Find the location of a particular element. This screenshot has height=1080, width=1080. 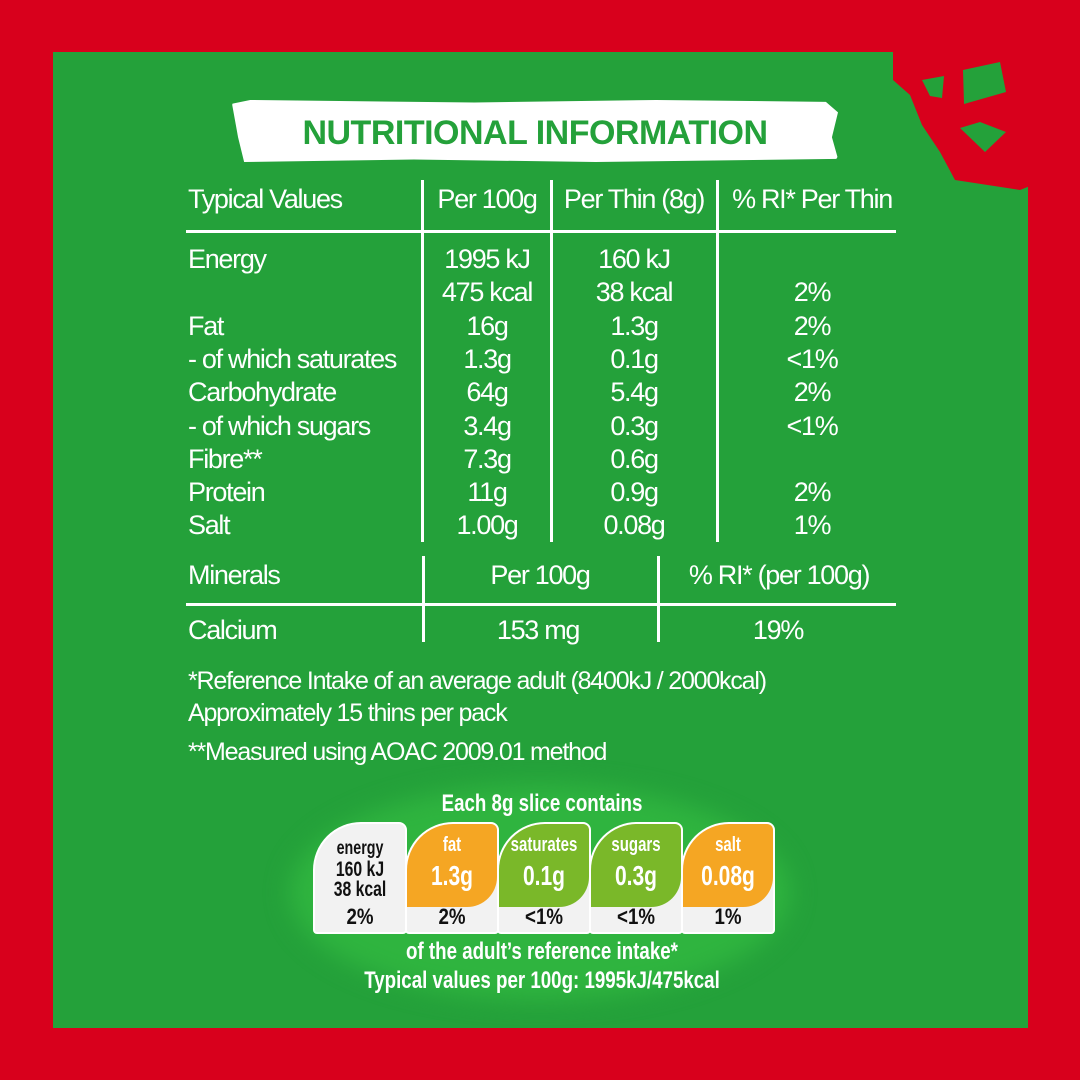

gda-saturates: saturates 0.1g <1% is located at coordinates (544, 878).